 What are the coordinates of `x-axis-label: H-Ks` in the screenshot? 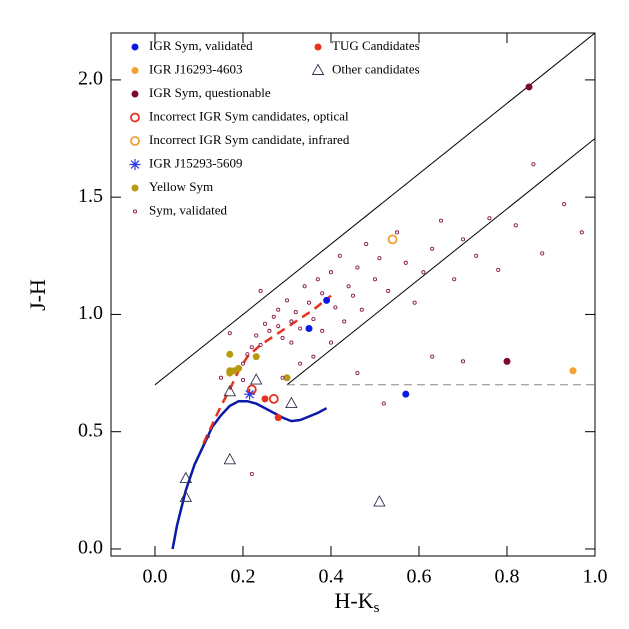 It's located at (357, 602).